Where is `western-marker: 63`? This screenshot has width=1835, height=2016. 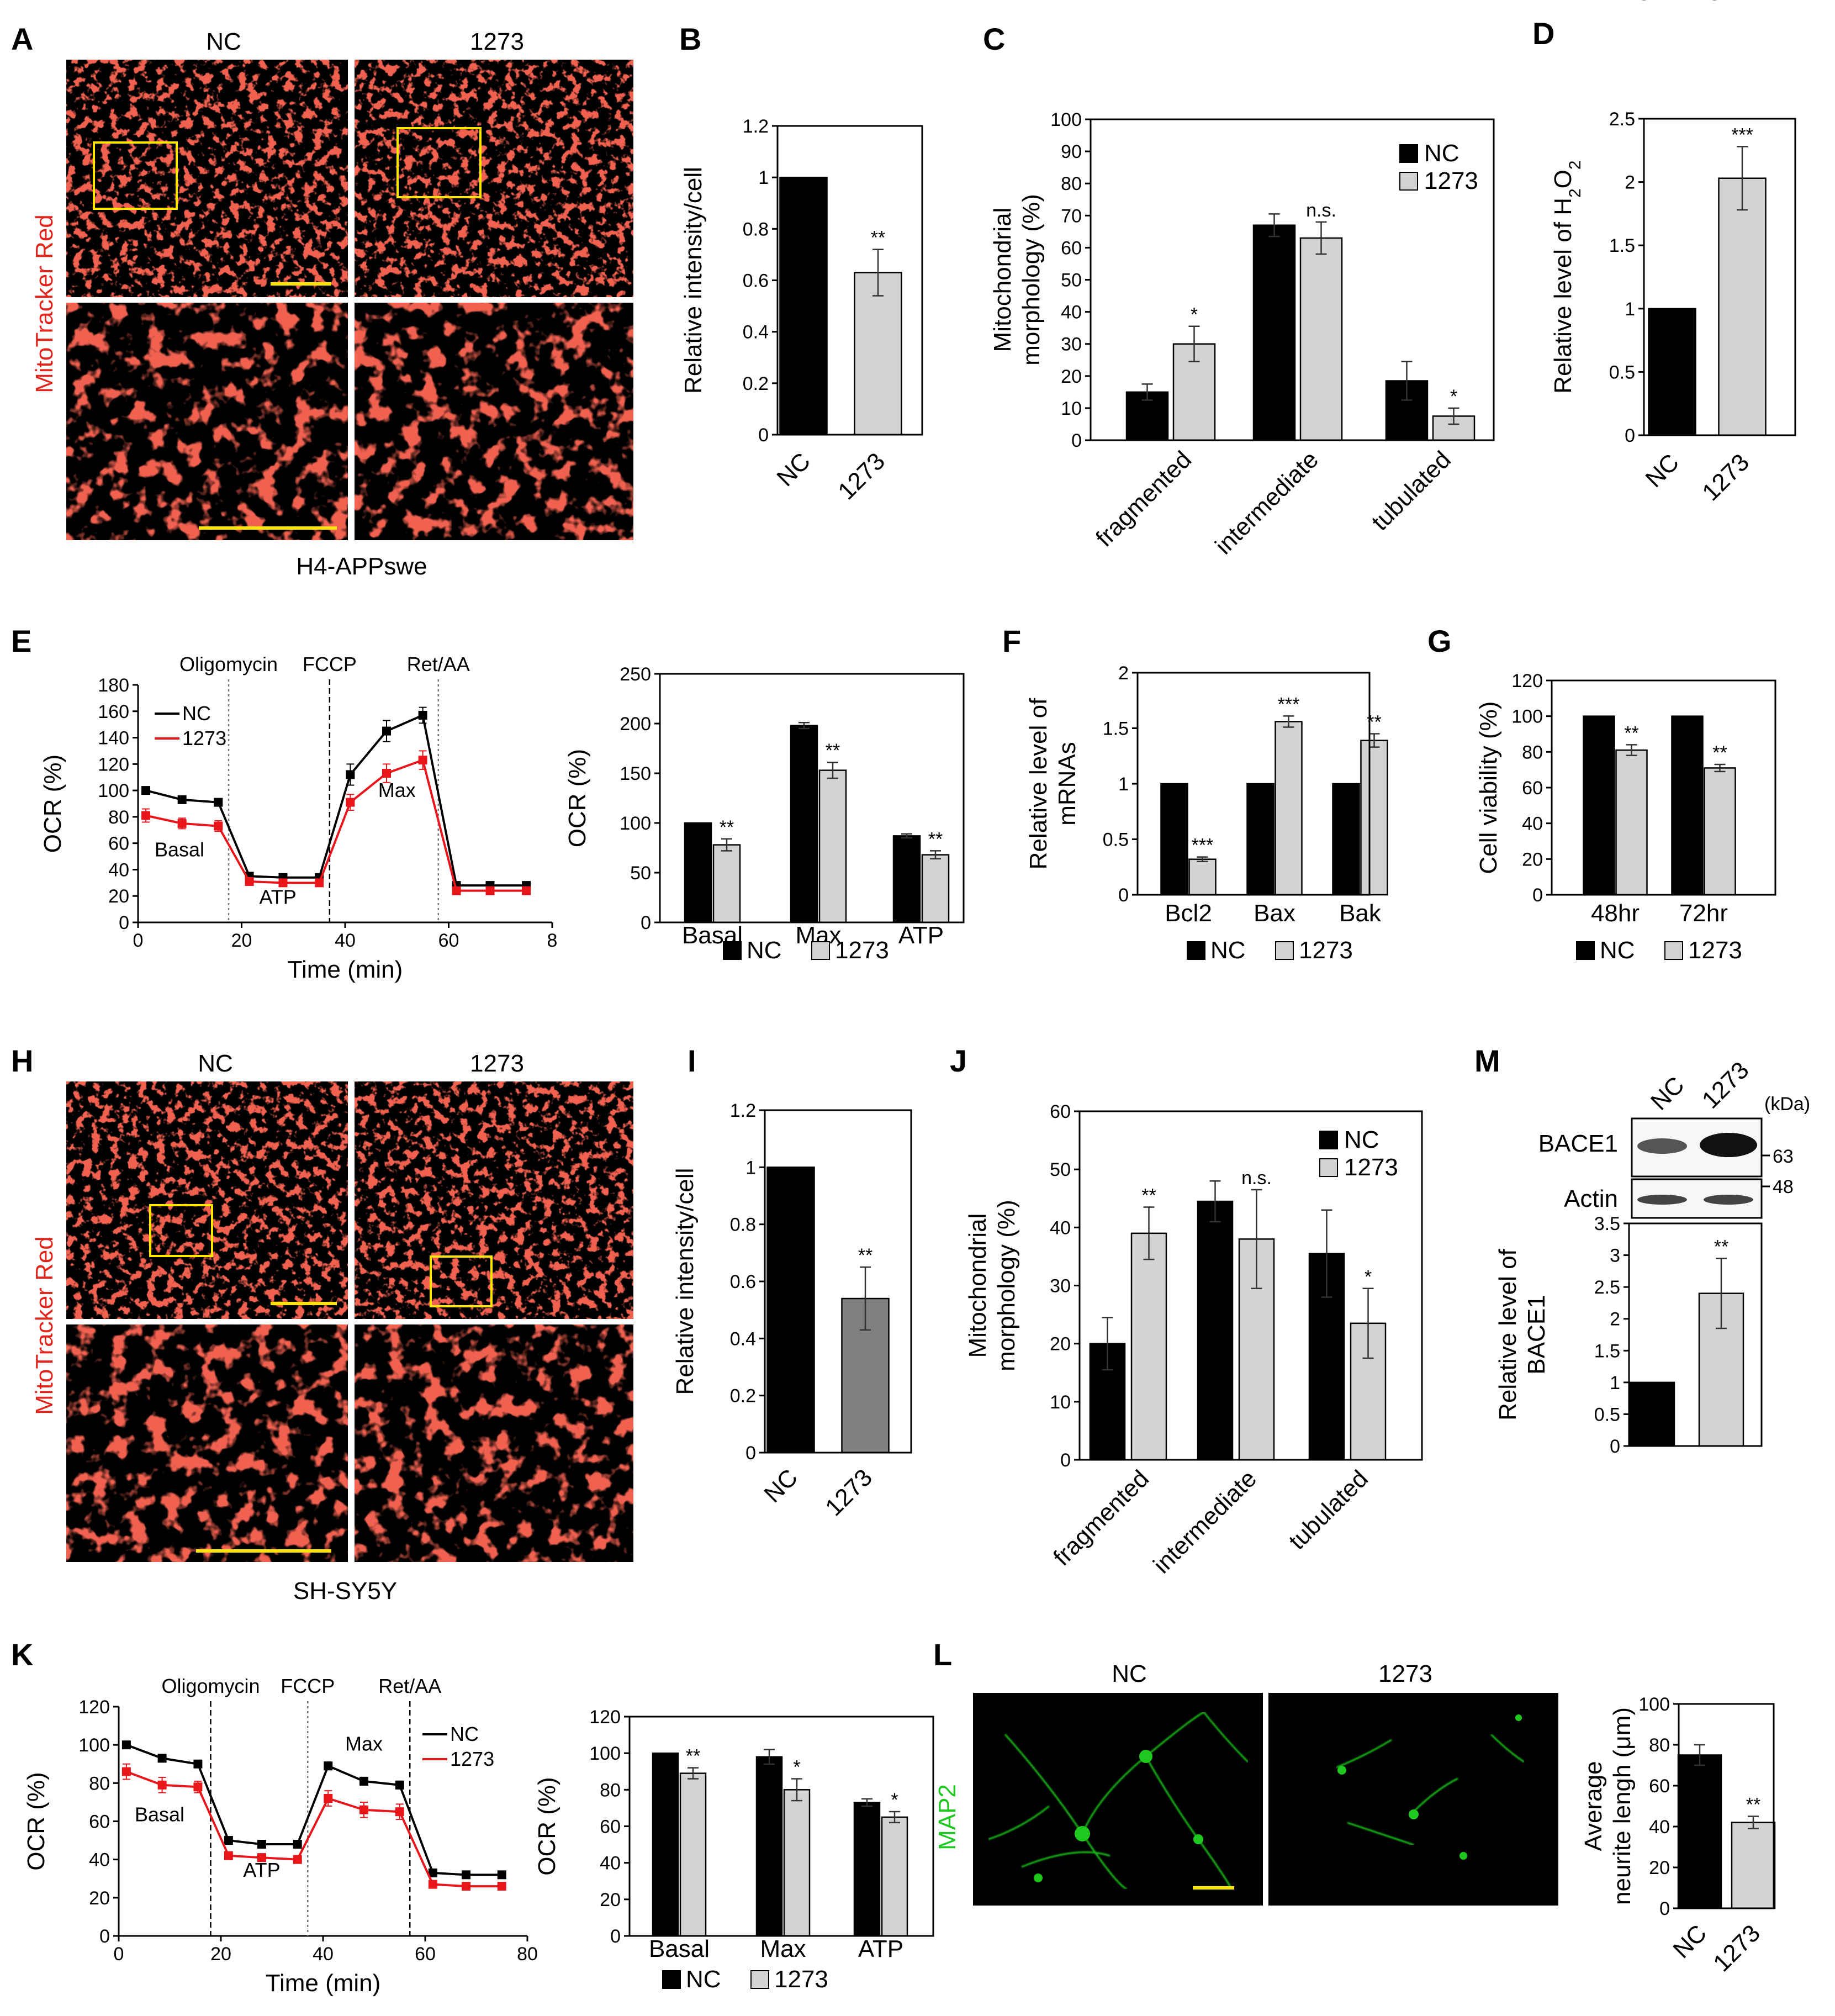
western-marker: 63 is located at coordinates (1783, 1157).